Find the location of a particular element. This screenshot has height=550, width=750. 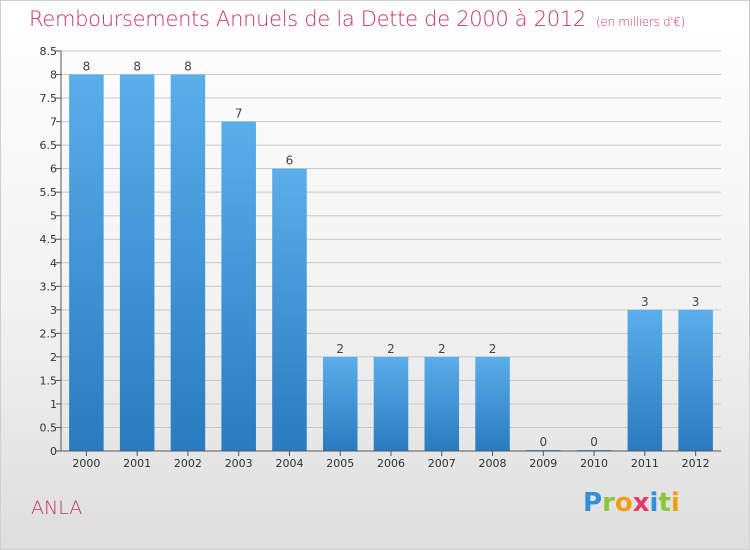

bar-2007 is located at coordinates (442, 403).